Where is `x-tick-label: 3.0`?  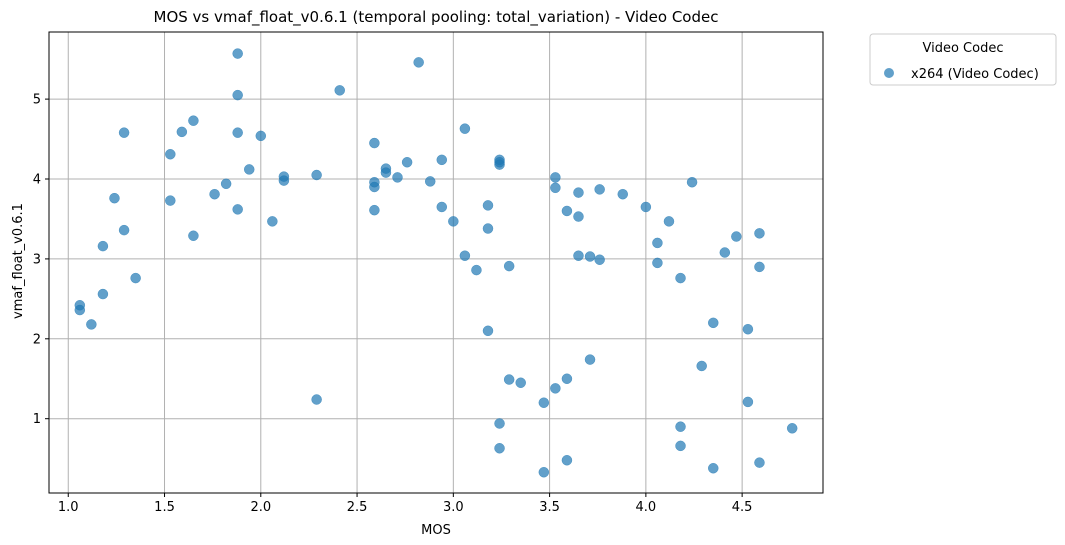
x-tick-label: 3.0 is located at coordinates (453, 507).